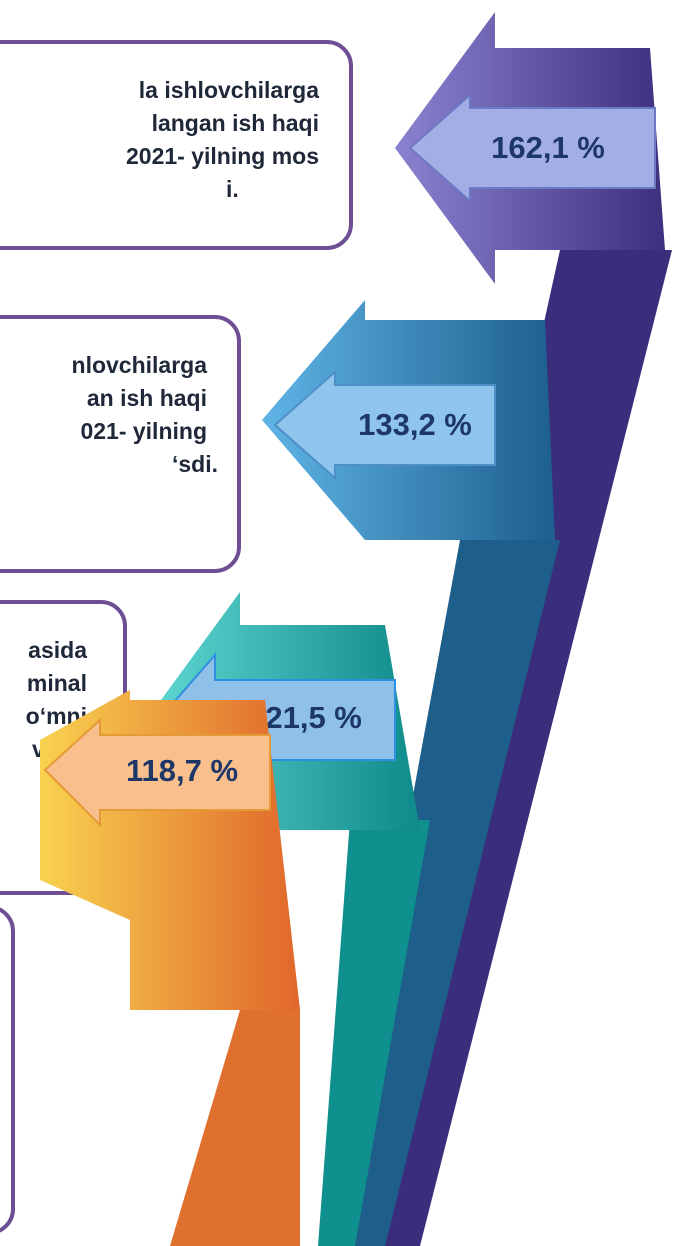 The width and height of the screenshot is (683, 1246). What do you see at coordinates (139, 365) in the screenshot?
I see `text-line: nlovchilarga` at bounding box center [139, 365].